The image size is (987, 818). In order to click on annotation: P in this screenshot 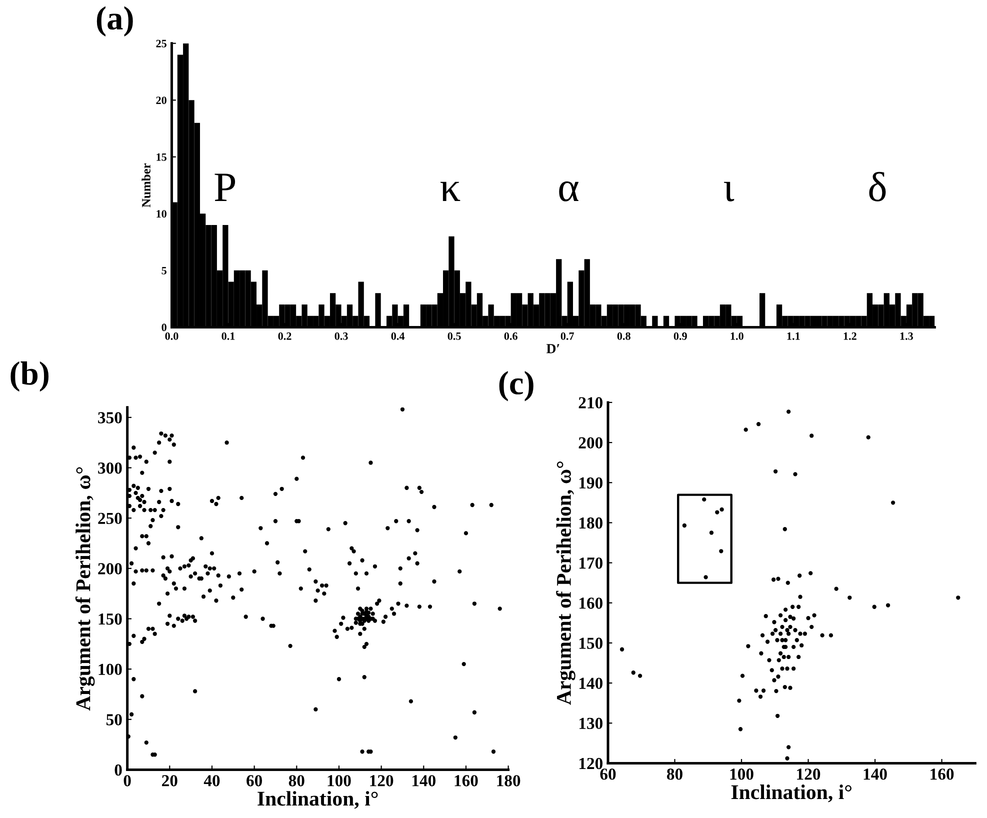, I will do `click(225, 187)`.